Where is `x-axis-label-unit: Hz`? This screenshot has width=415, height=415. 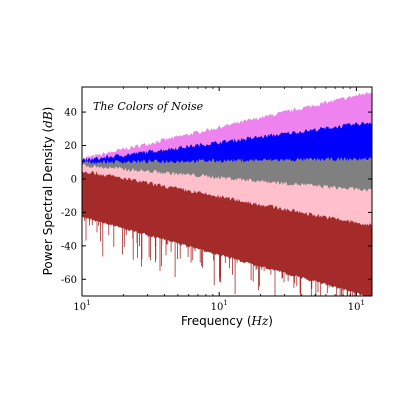
x-axis-label-unit: Hz is located at coordinates (260, 321).